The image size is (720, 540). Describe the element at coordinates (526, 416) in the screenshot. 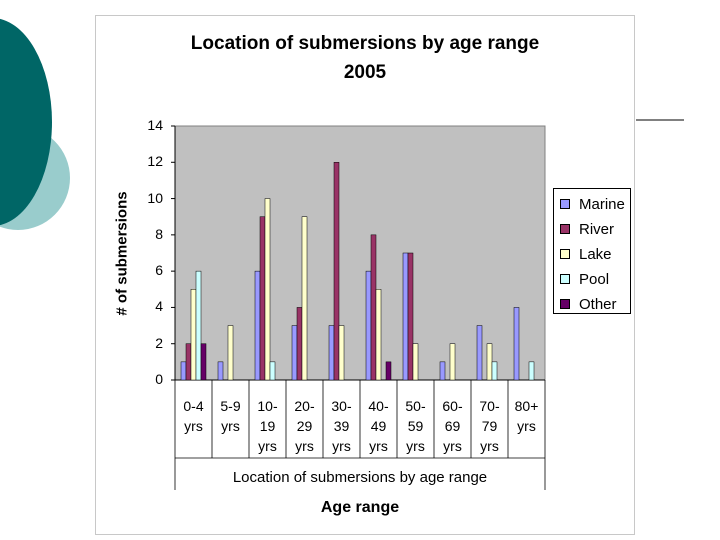

I see `x-category-label: 80+ yrs` at that location.